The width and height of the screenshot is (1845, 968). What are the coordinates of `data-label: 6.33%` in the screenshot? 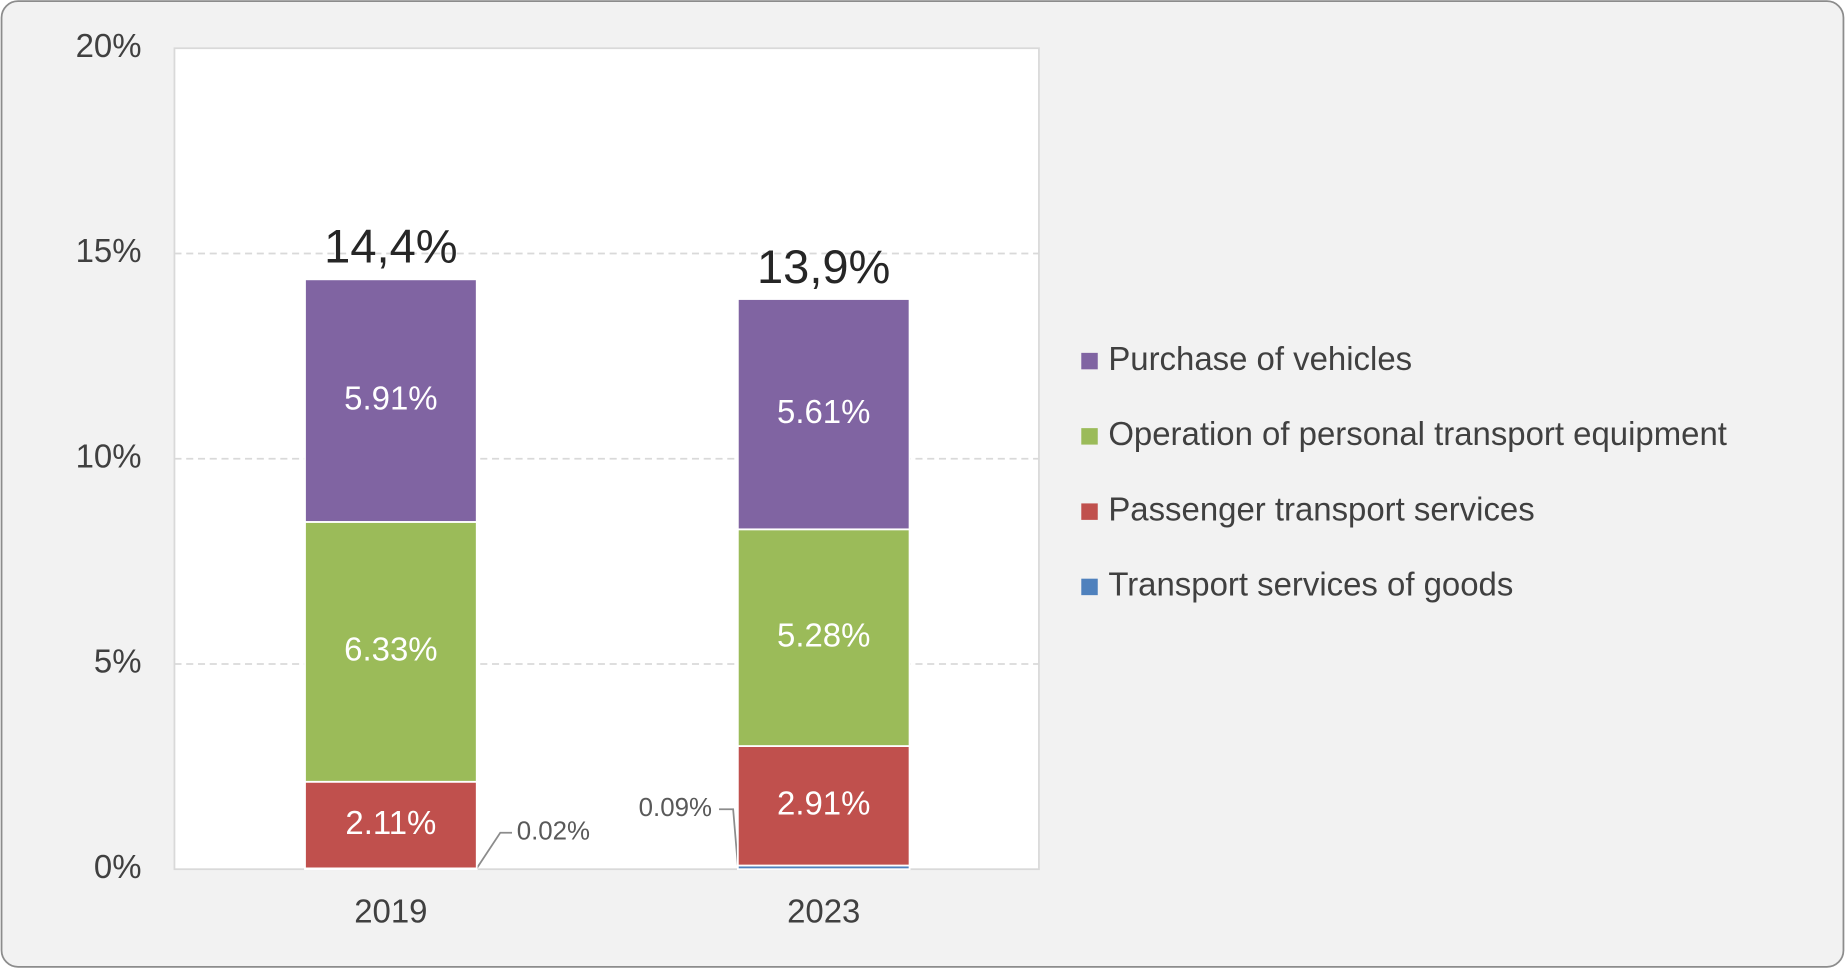 It's located at (390, 649).